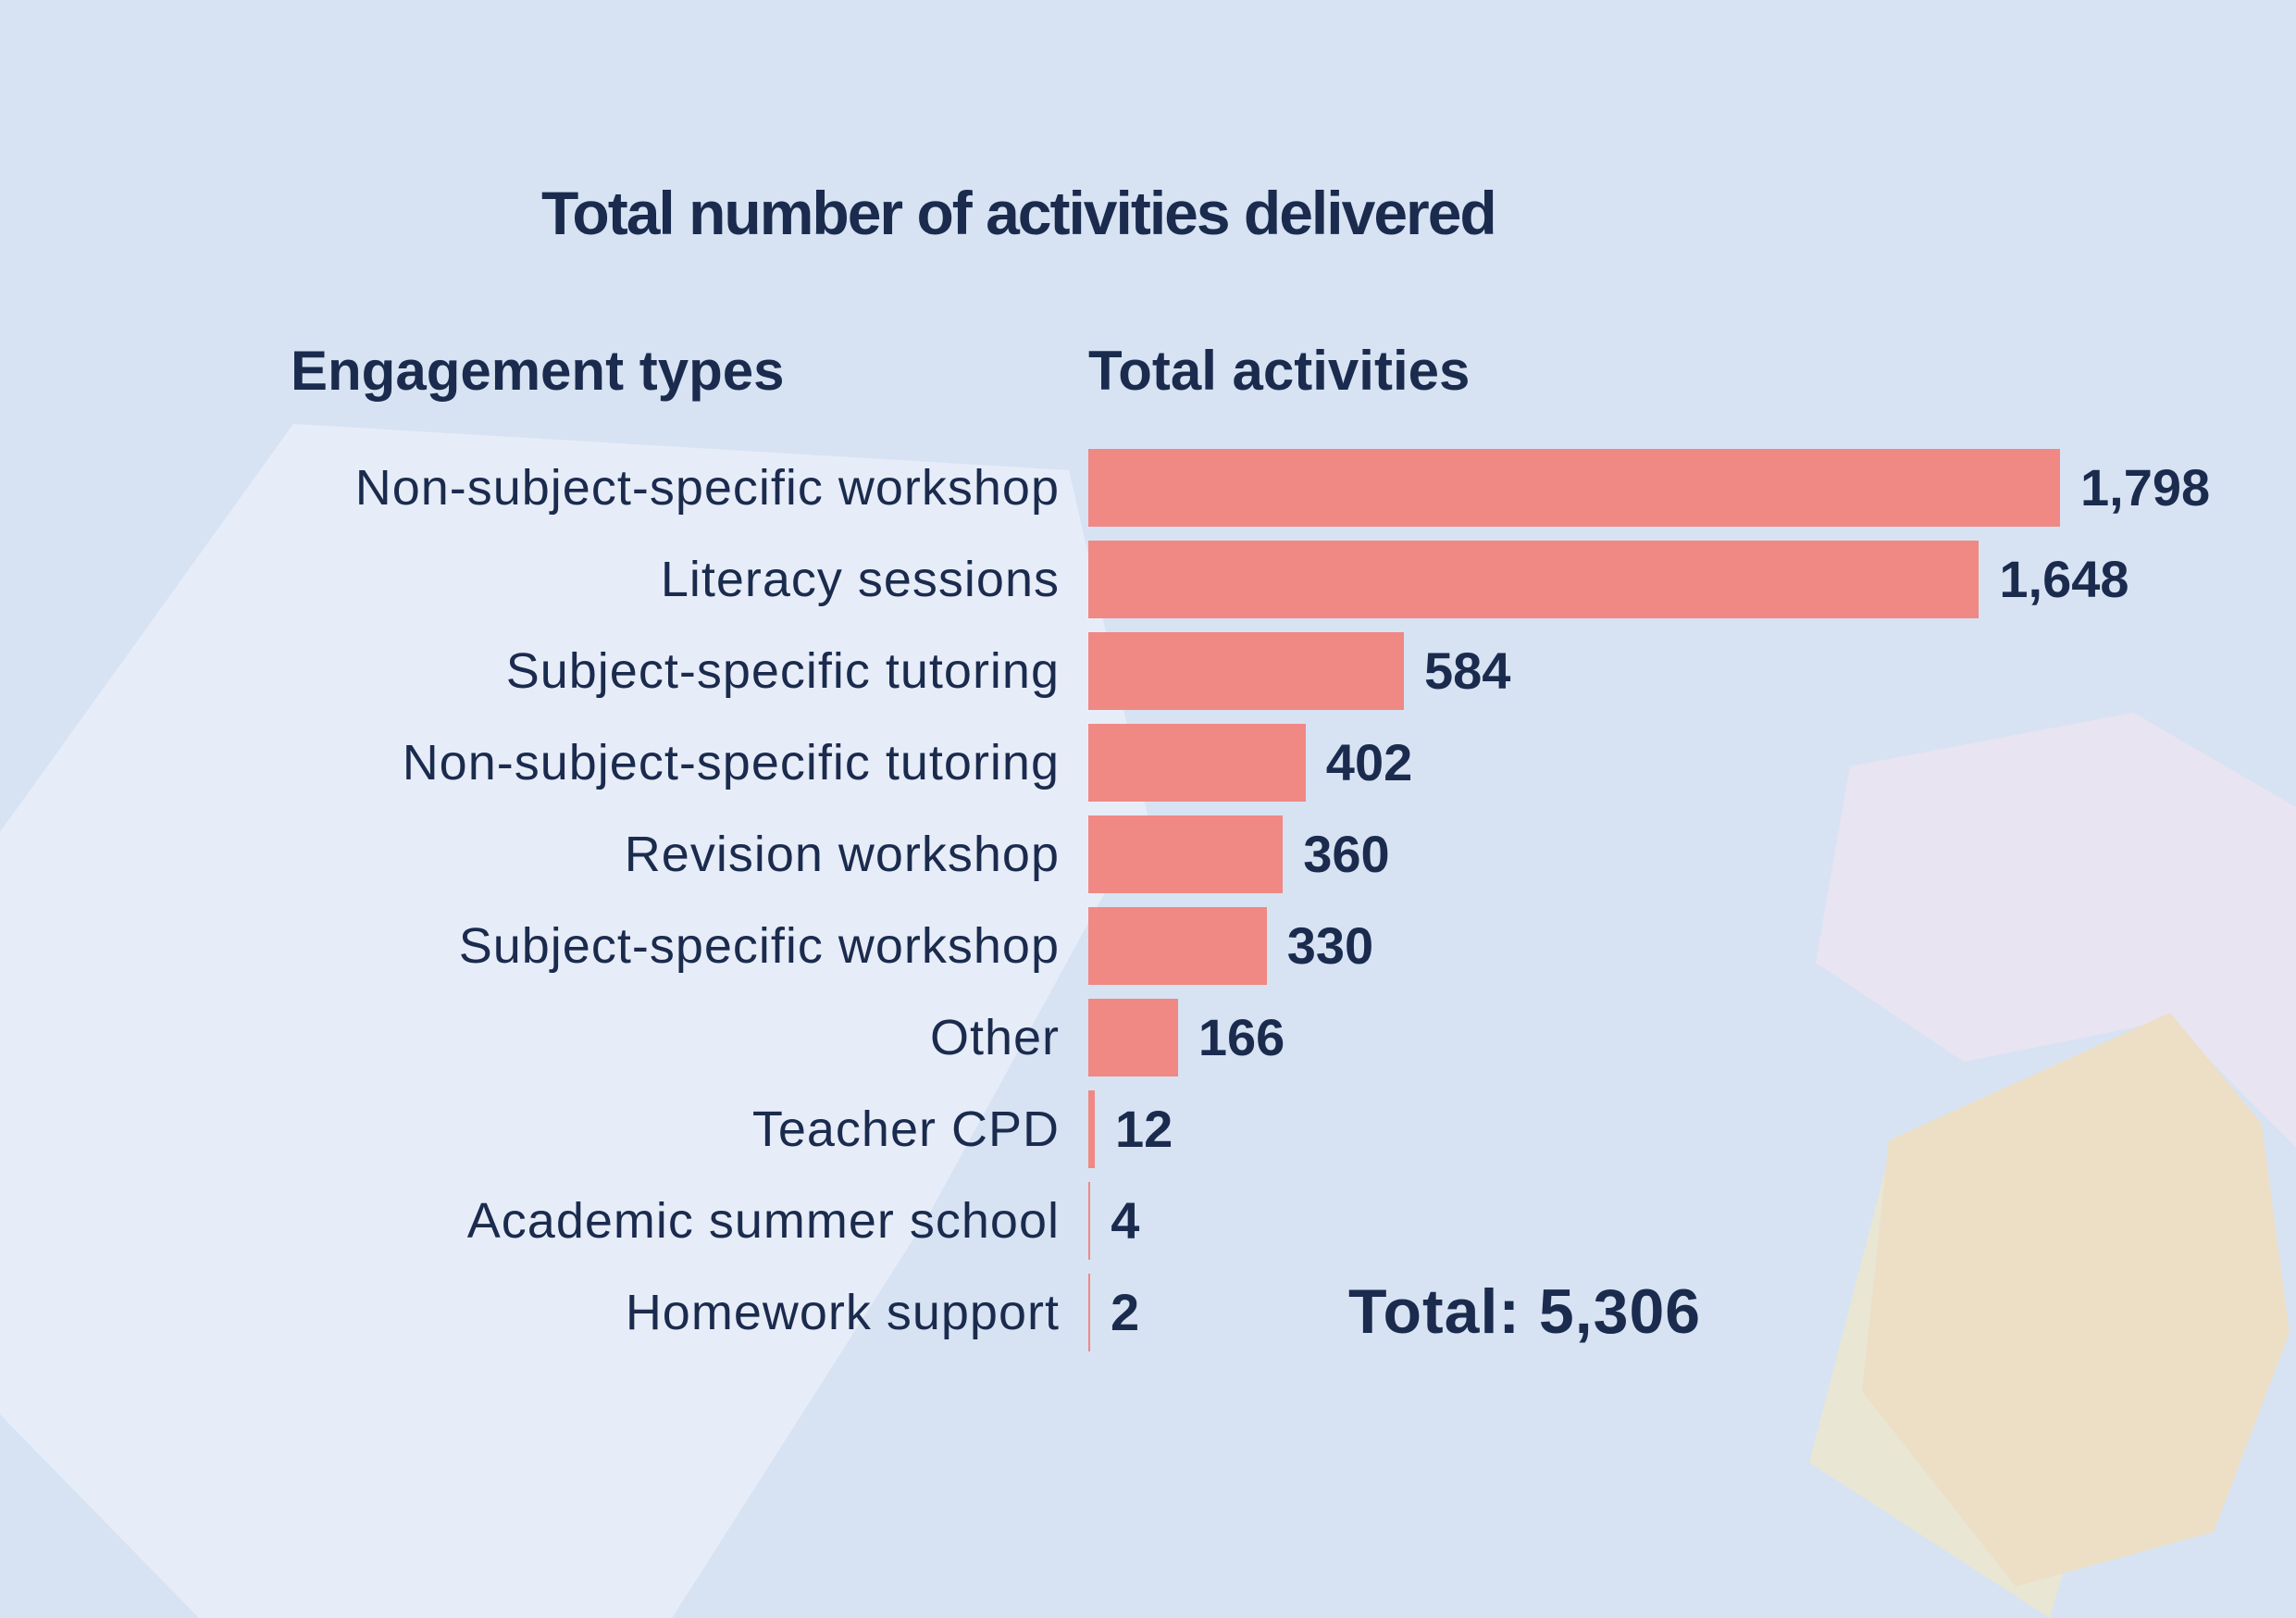  I want to click on chart-row: Non-subject-specific tutoring 402, so click(1263, 762).